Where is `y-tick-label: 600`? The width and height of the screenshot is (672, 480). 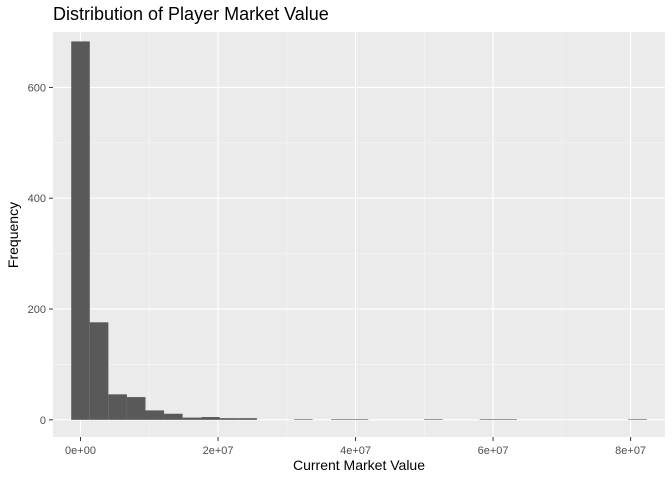 y-tick-label: 600 is located at coordinates (37, 88).